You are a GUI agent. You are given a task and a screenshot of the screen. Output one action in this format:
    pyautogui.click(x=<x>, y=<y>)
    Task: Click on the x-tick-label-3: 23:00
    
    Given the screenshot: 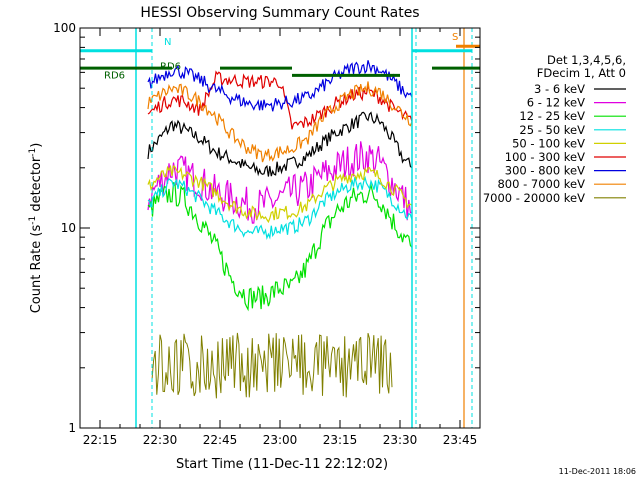 What is the action you would take?
    pyautogui.click(x=280, y=440)
    